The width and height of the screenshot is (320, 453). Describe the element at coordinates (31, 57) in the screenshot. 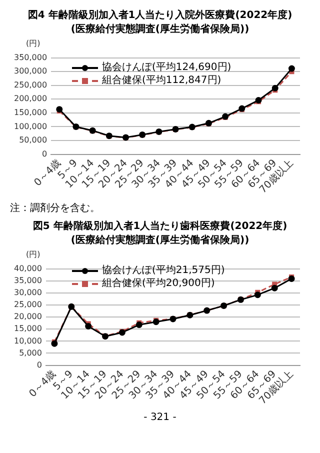

I see `y-tick-label: 350,000` at that location.